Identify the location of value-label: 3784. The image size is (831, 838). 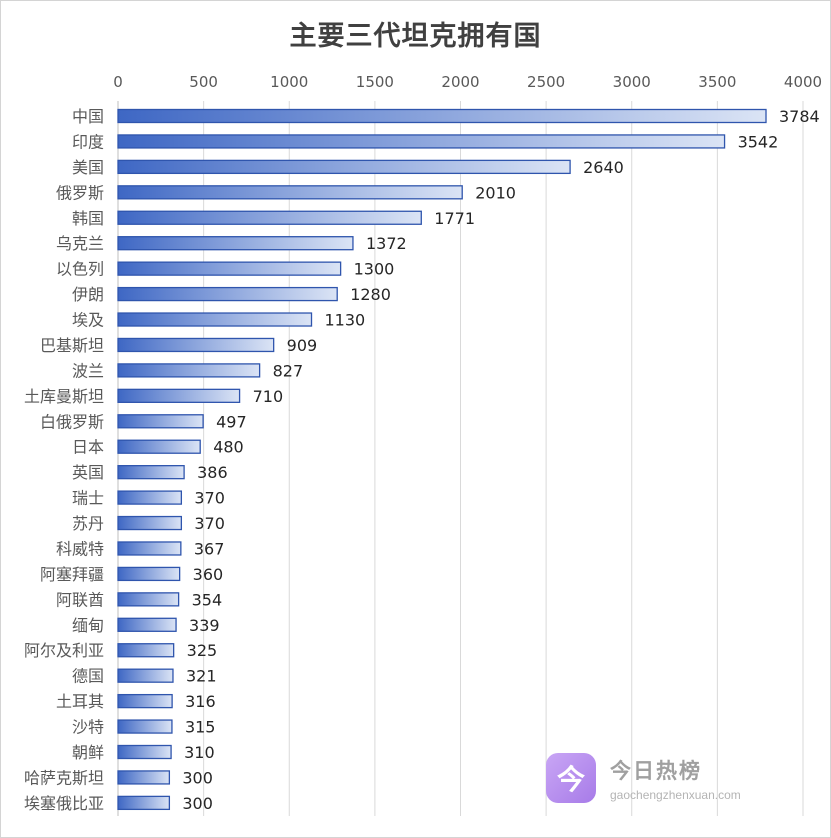
(799, 116).